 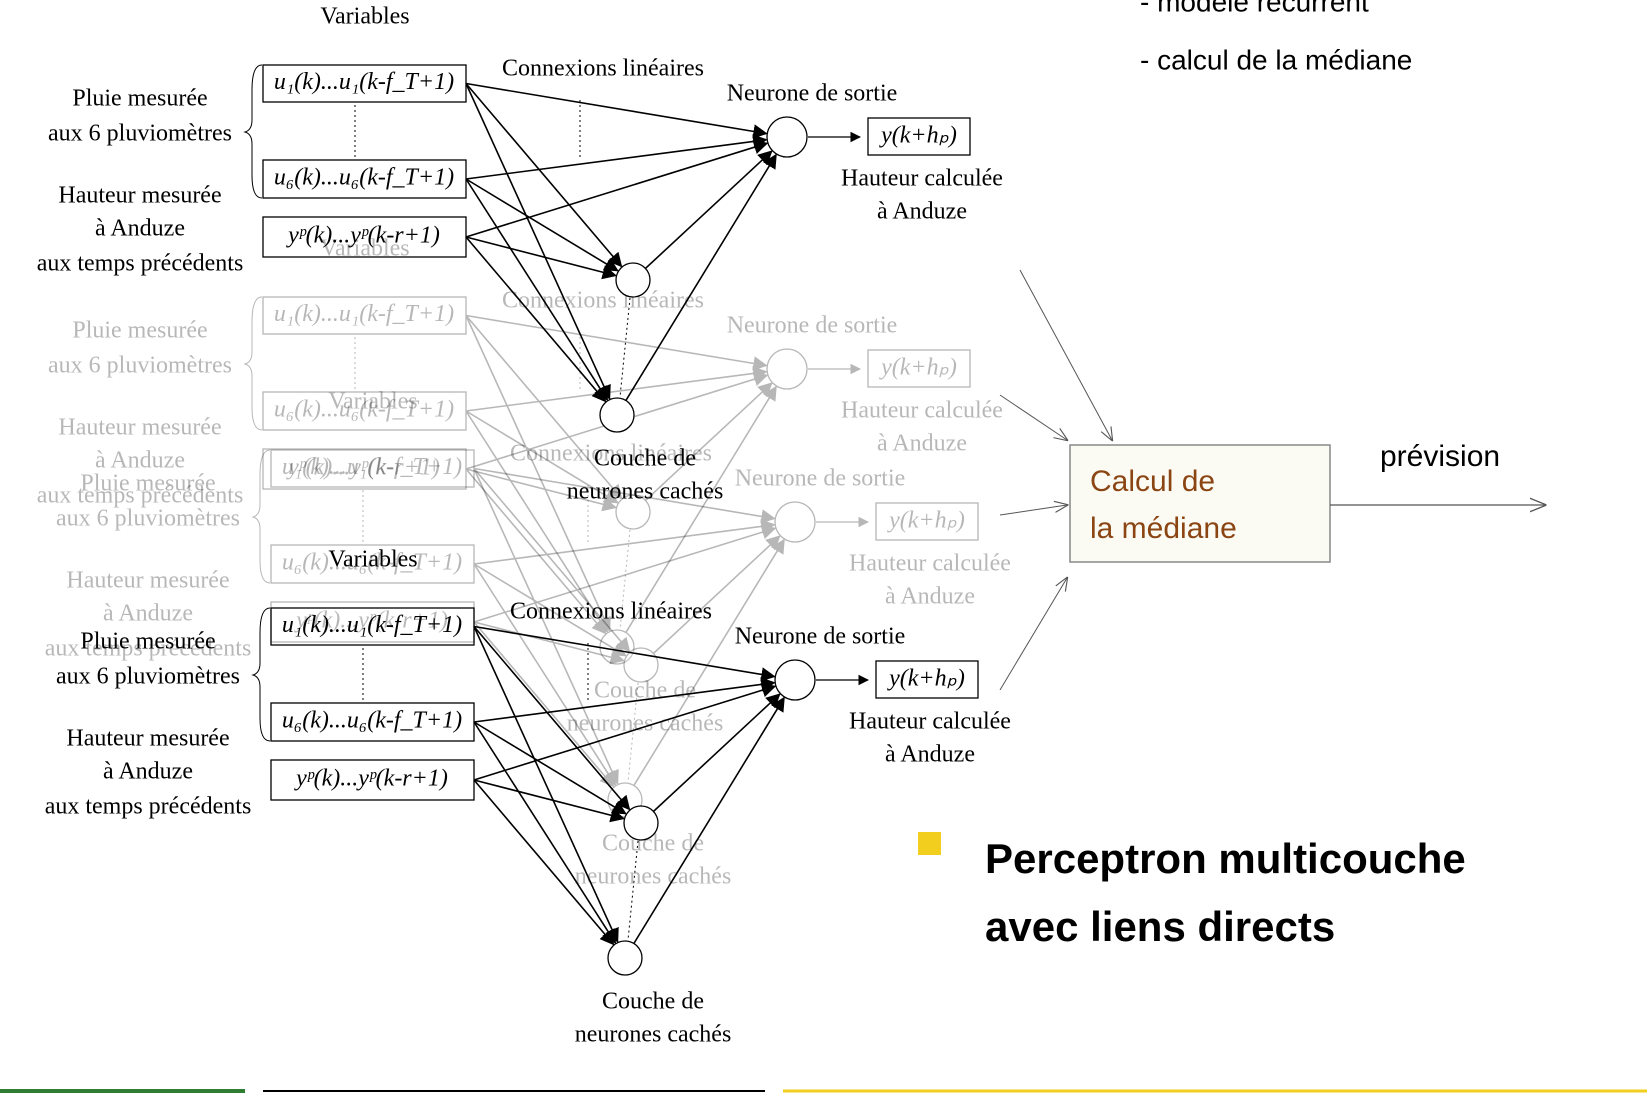 I want to click on top-bullet: - calcul de la médiane, so click(x=1276, y=59).